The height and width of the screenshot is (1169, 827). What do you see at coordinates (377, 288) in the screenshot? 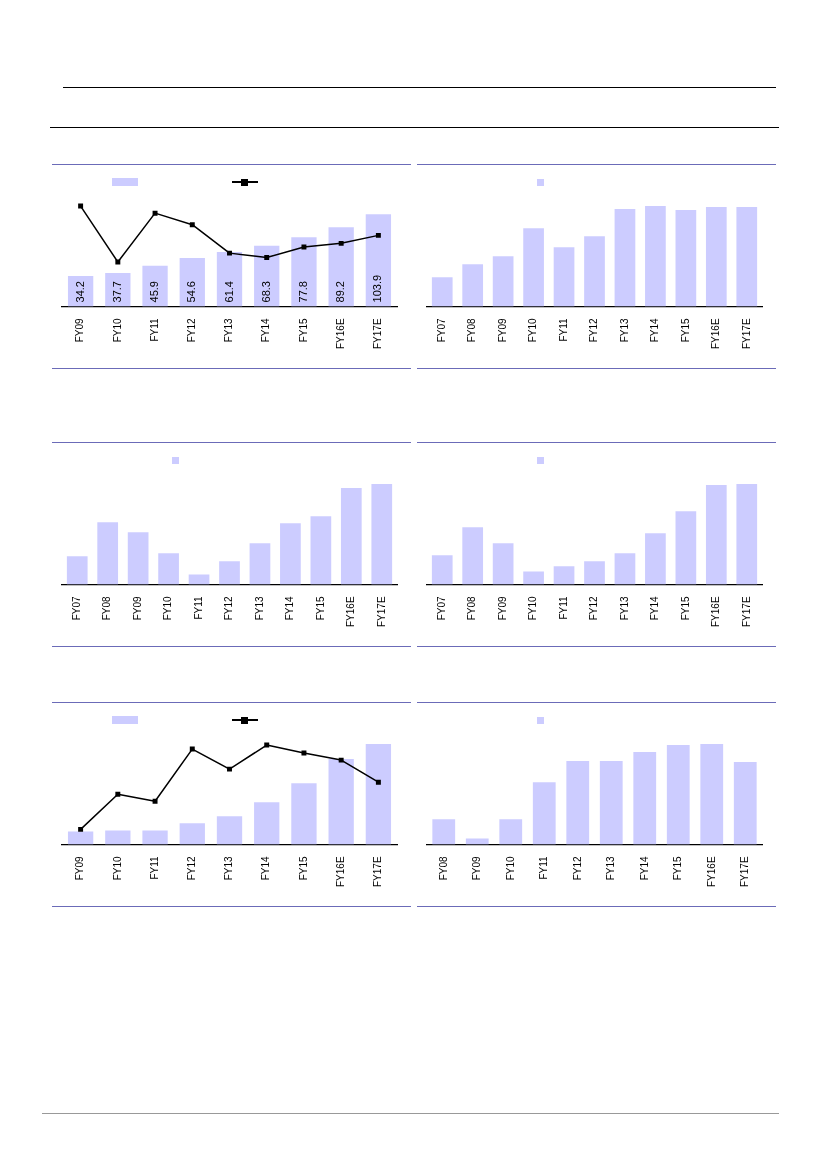
I see `data-label: 103.9` at bounding box center [377, 288].